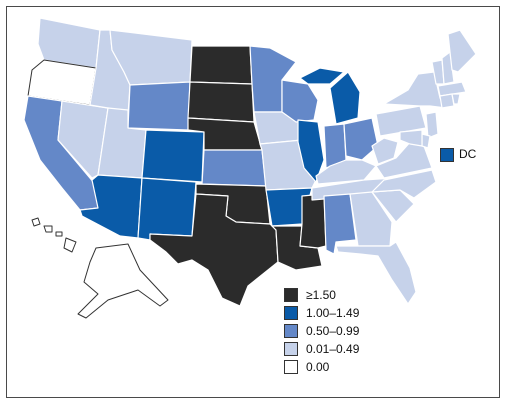 This screenshot has width=507, height=404. I want to click on legend-item: 1.00–1.49, so click(321, 313).